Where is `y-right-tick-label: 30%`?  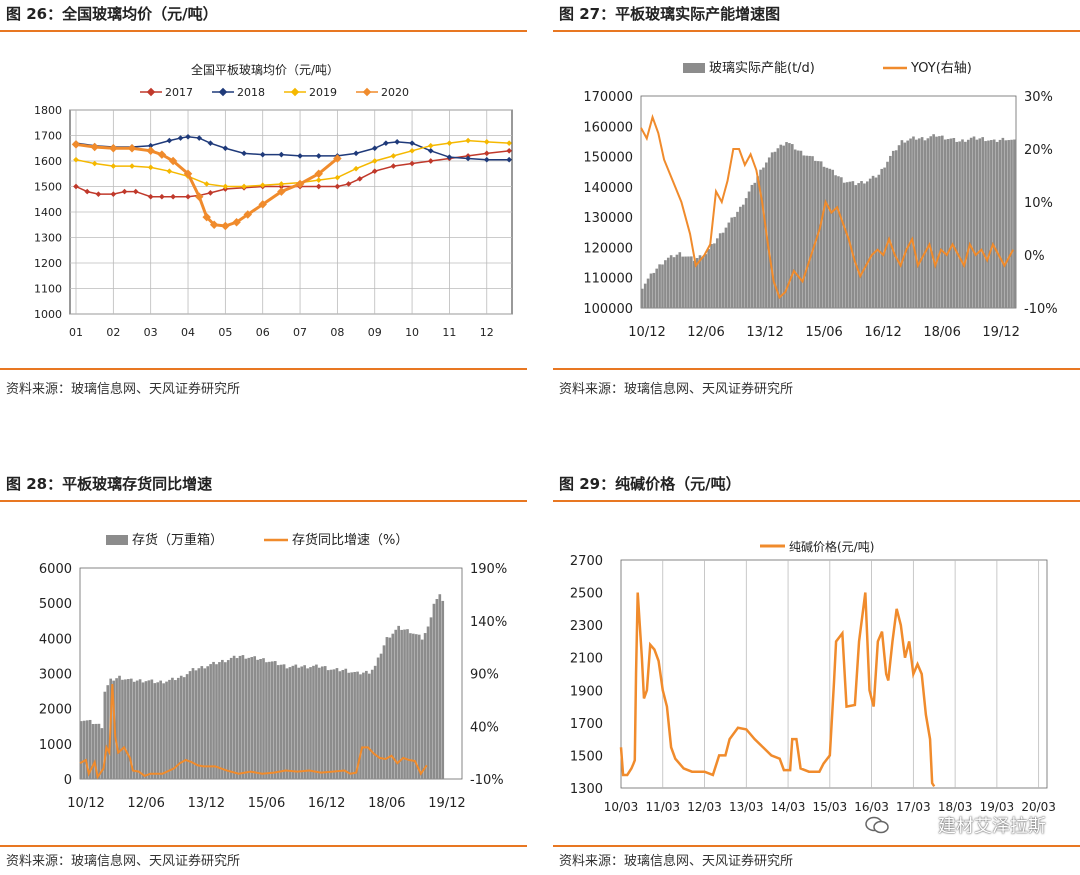 y-right-tick-label: 30% is located at coordinates (1038, 97).